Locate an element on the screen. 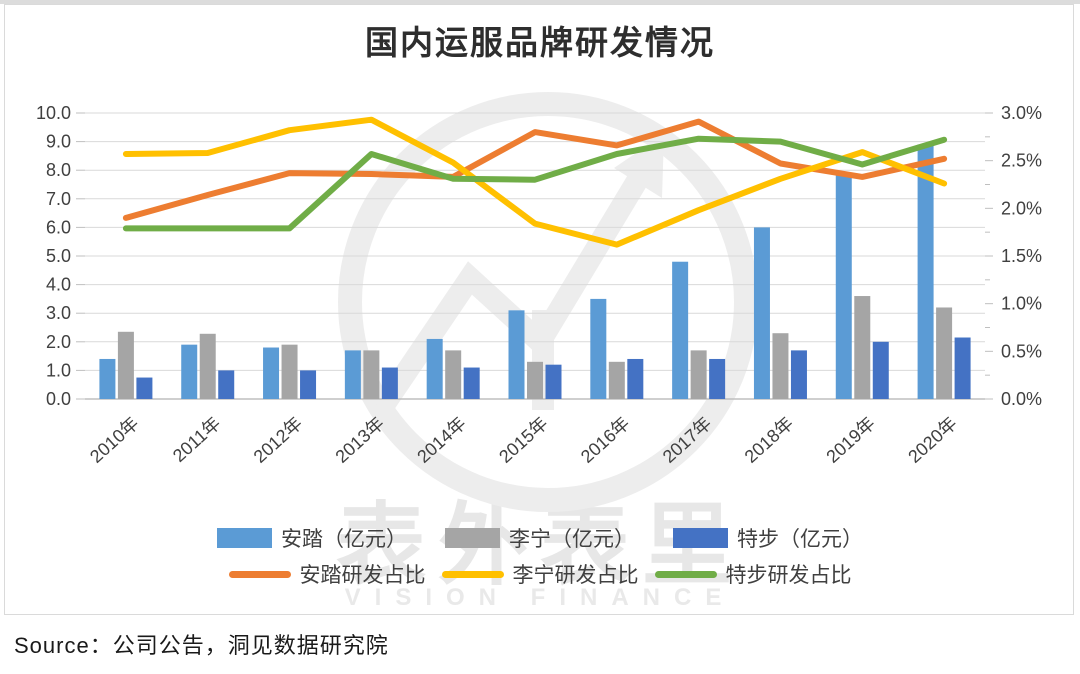 Image resolution: width=1080 pixels, height=674 pixels. x-axis-label: 2020年 is located at coordinates (932, 440).